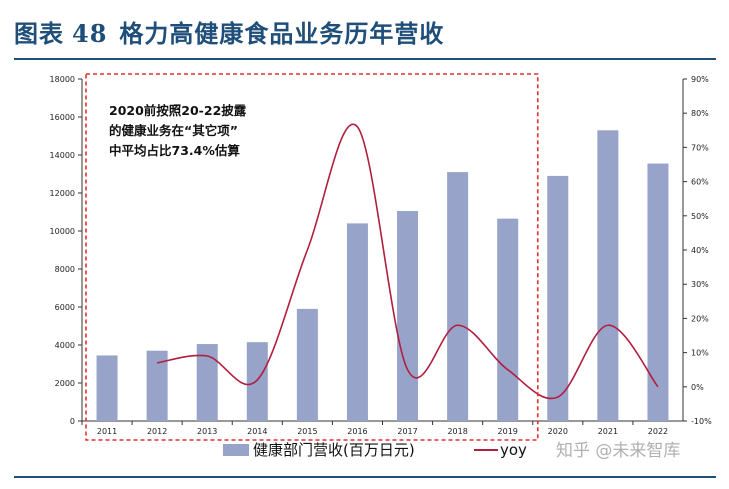 The height and width of the screenshot is (489, 729). What do you see at coordinates (65, 345) in the screenshot?
I see `left-tick-label: 4000` at bounding box center [65, 345].